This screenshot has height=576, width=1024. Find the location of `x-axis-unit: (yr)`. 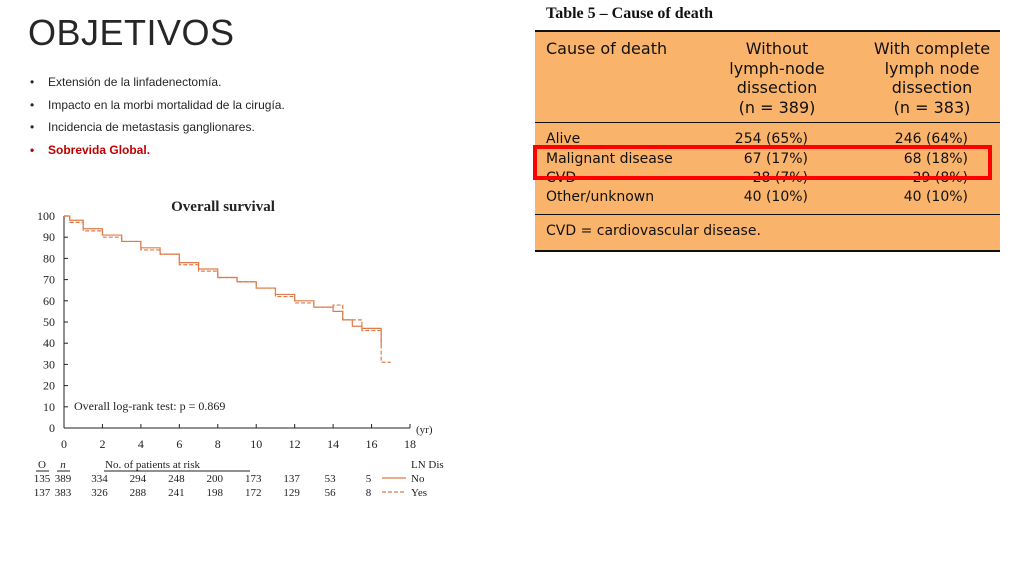

x-axis-unit: (yr) is located at coordinates (424, 430).